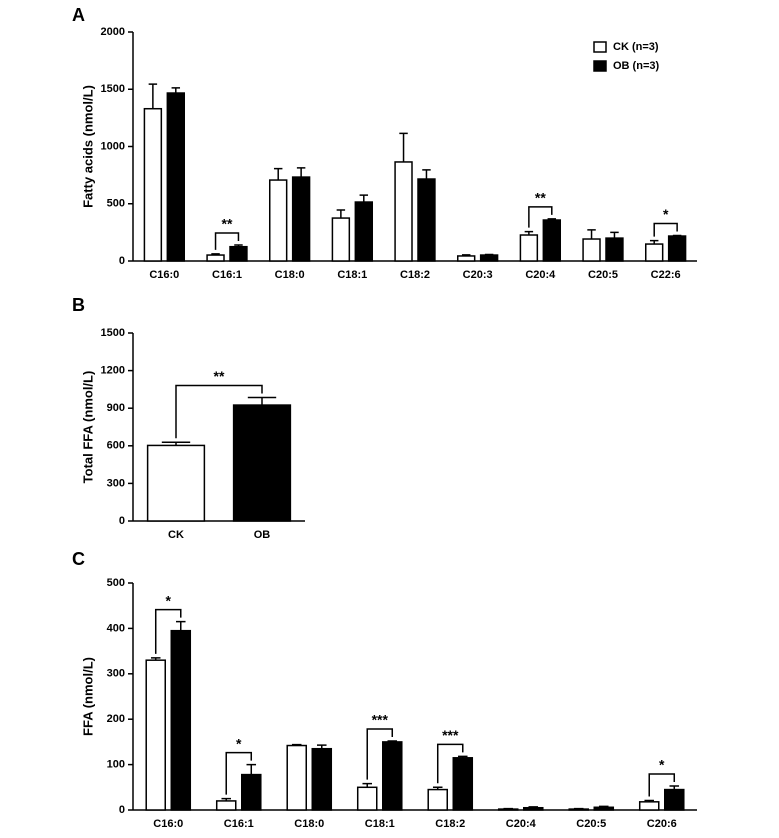  What do you see at coordinates (116, 628) in the screenshot?
I see `y-tick-label: 400` at bounding box center [116, 628].